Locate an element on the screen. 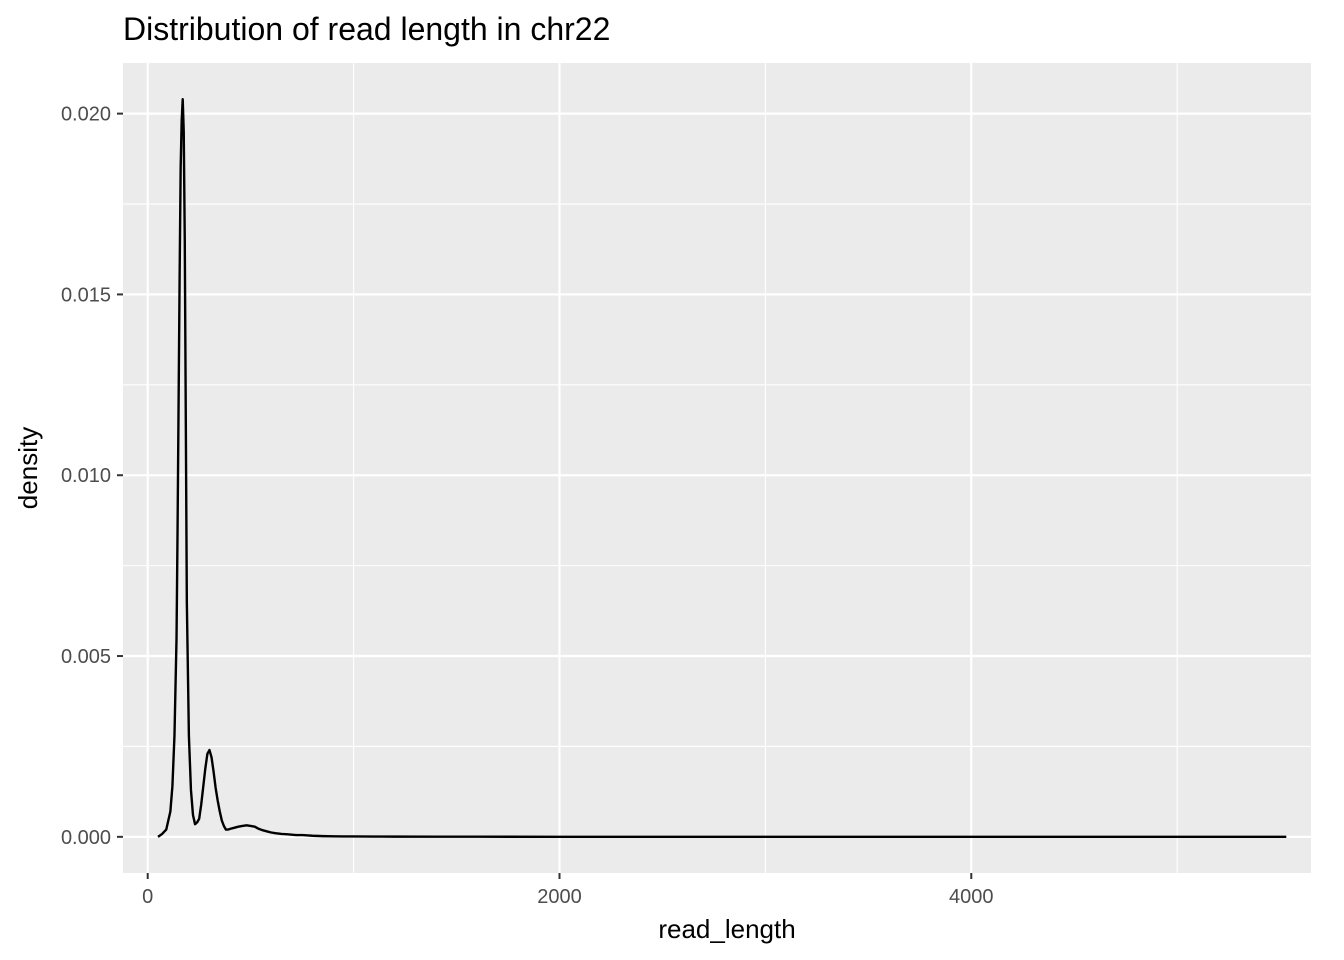  x-tick-label: 4000 is located at coordinates (971, 897).